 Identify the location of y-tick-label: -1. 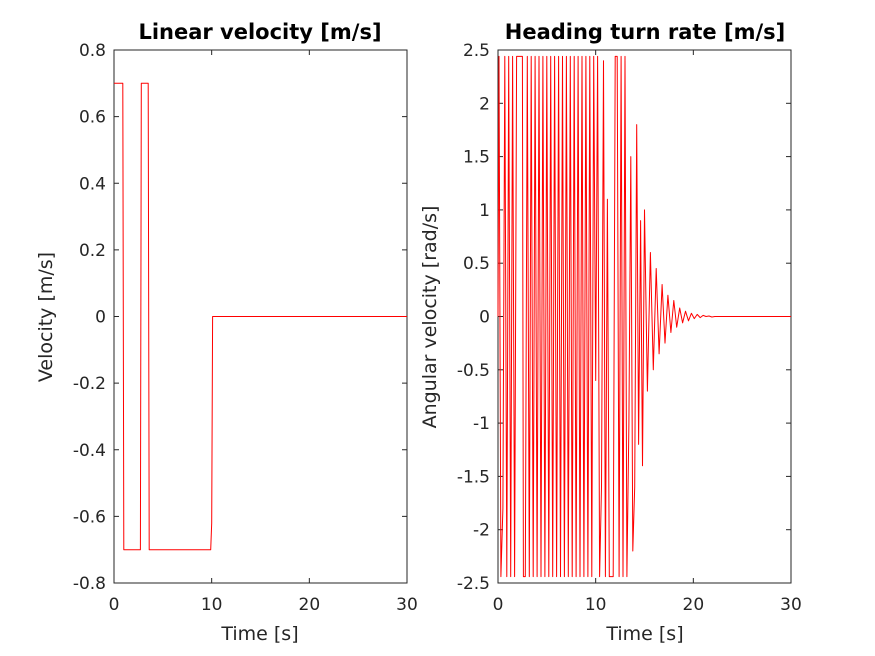
(481, 424).